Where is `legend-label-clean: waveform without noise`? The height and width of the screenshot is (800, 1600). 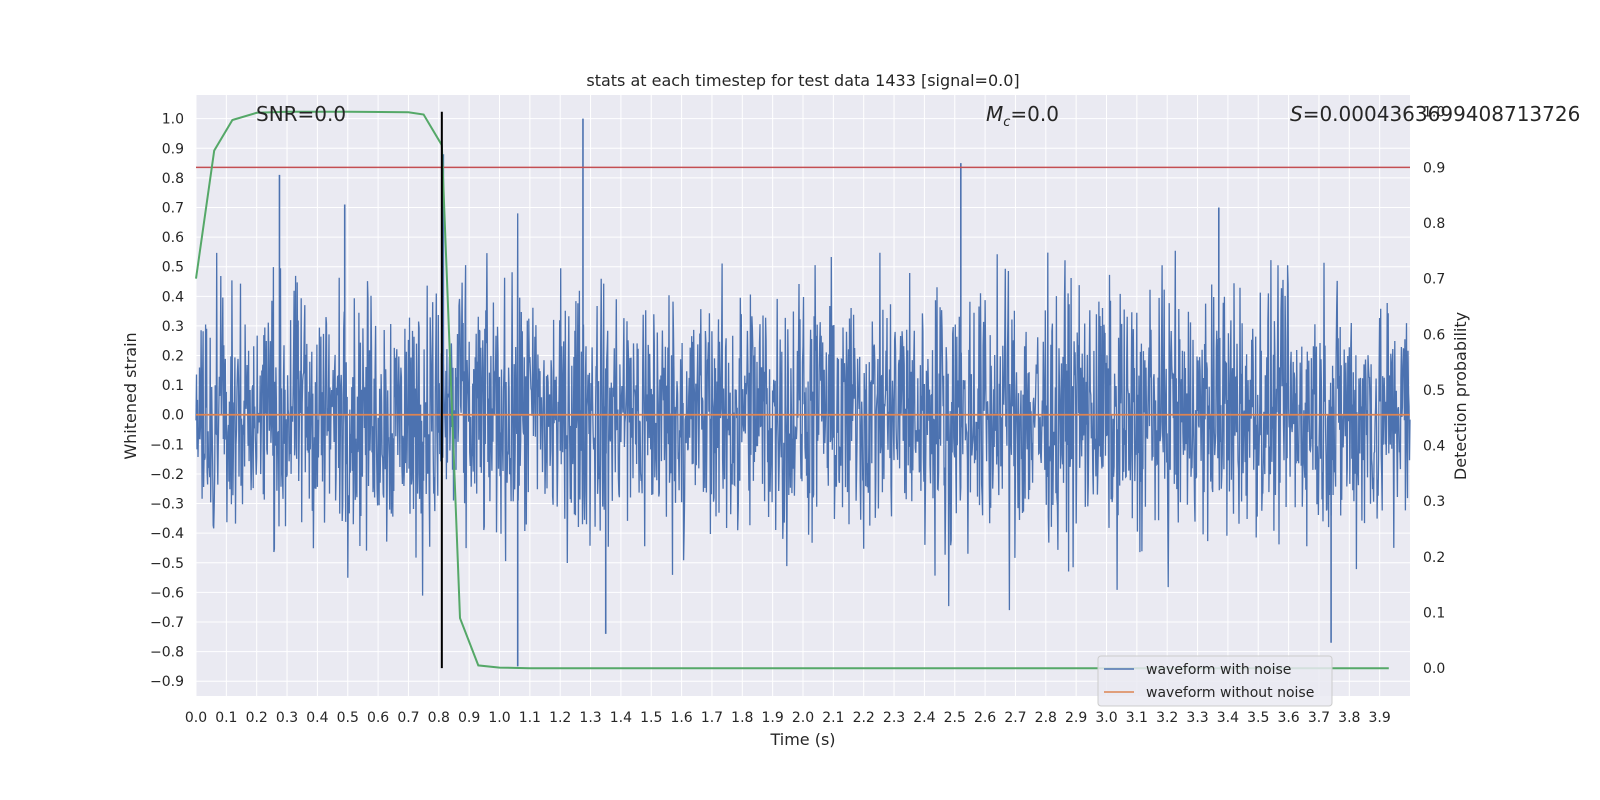
legend-label-clean: waveform without noise is located at coordinates (1230, 693).